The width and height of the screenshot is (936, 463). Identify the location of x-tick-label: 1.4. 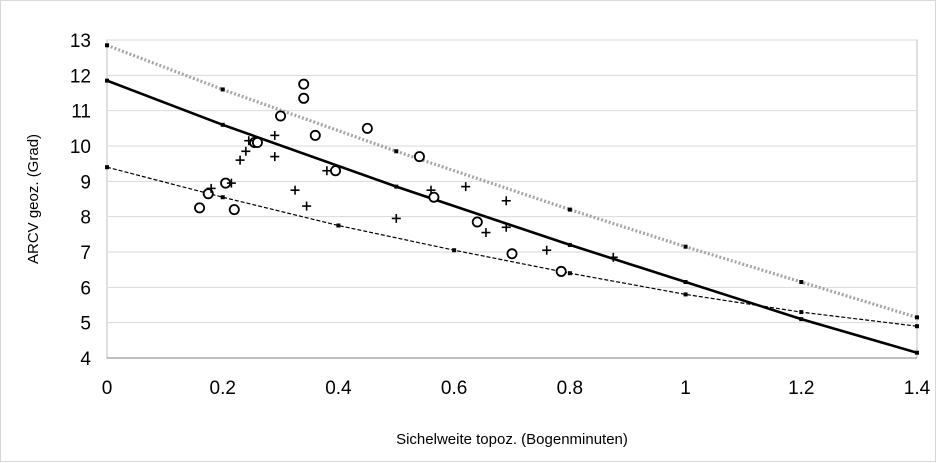
(917, 388).